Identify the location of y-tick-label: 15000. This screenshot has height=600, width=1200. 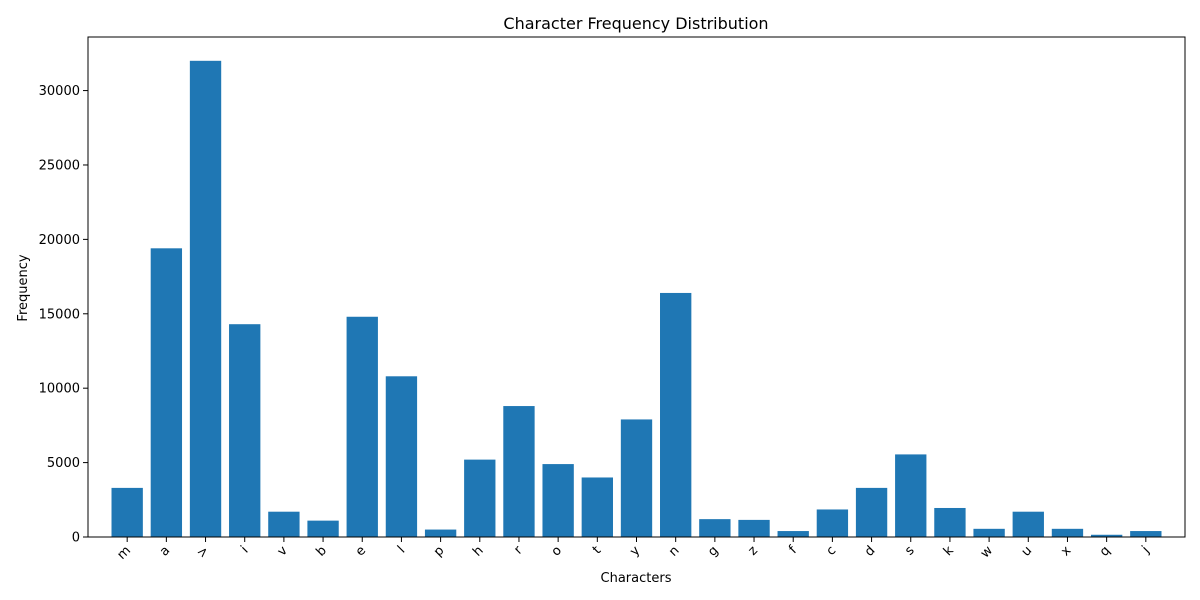
(59, 314).